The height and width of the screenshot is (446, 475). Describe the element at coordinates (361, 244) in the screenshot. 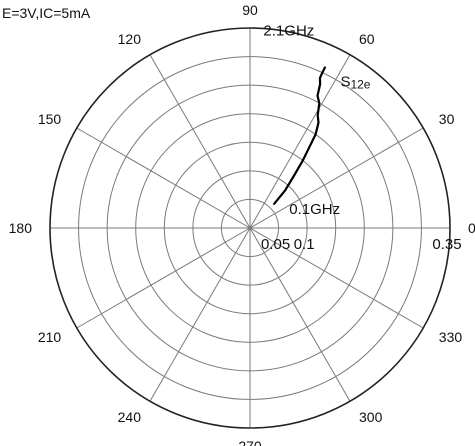

I see `radial-labels: 0.05 0.1 0.35` at that location.